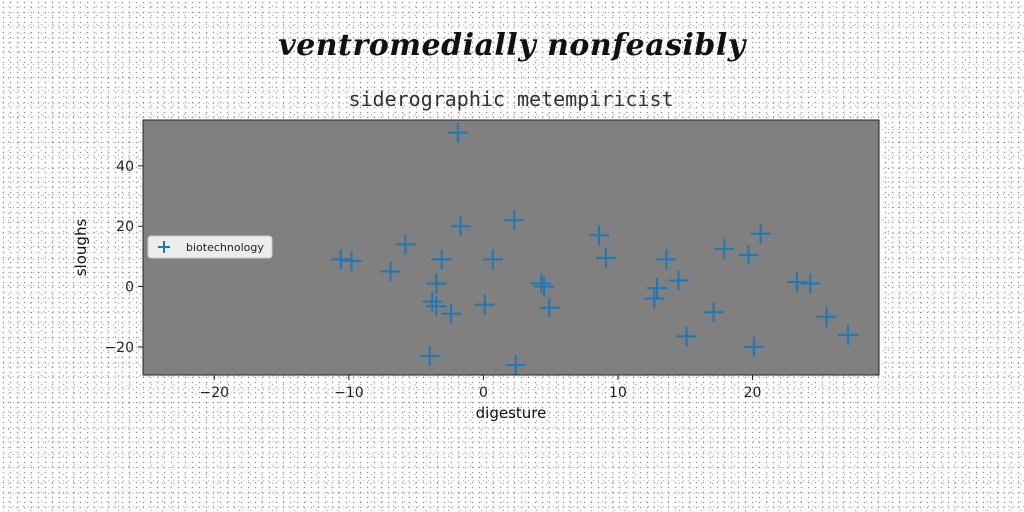  What do you see at coordinates (618, 393) in the screenshot?
I see `x-tick-label: 10` at bounding box center [618, 393].